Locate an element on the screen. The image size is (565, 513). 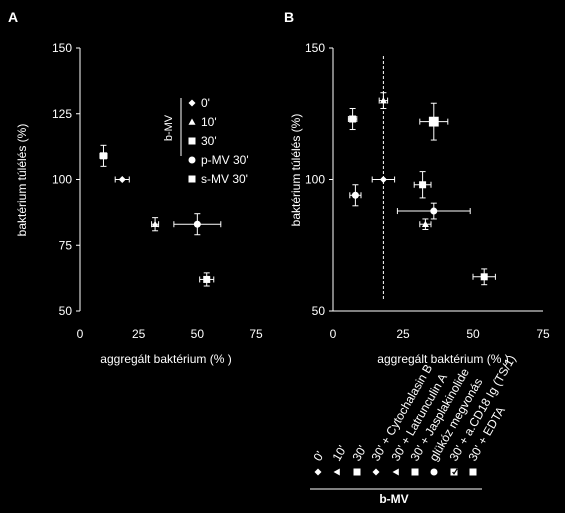
panel-b-y-tick-label: 100 is located at coordinates (315, 180).